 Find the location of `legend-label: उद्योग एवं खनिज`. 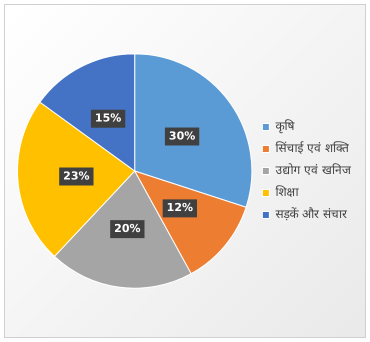

legend-label: उद्योग एवं खनिज is located at coordinates (313, 170).